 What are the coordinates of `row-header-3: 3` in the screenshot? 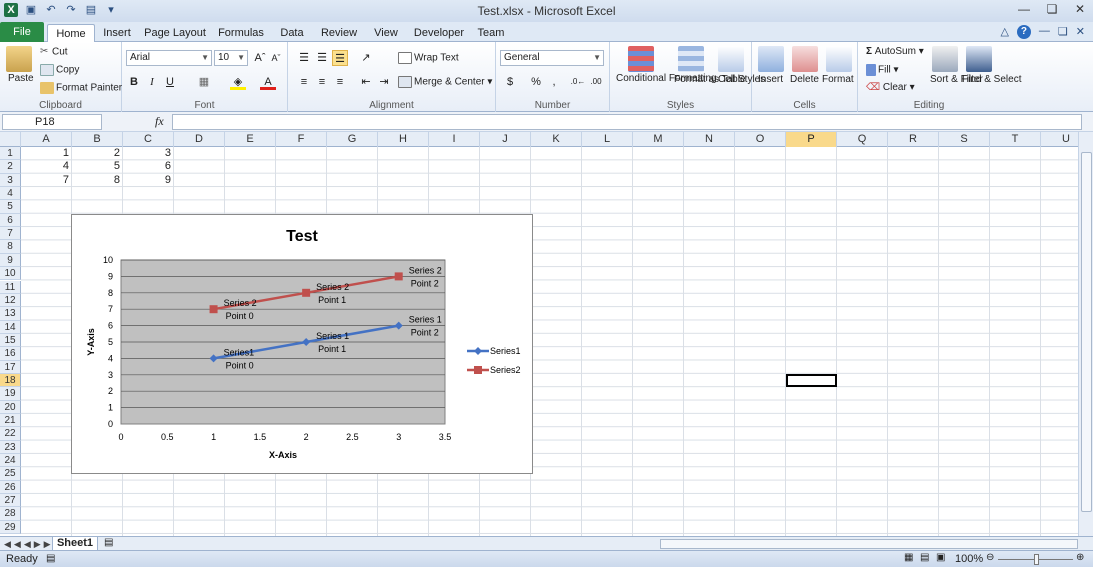 It's located at (10, 180).